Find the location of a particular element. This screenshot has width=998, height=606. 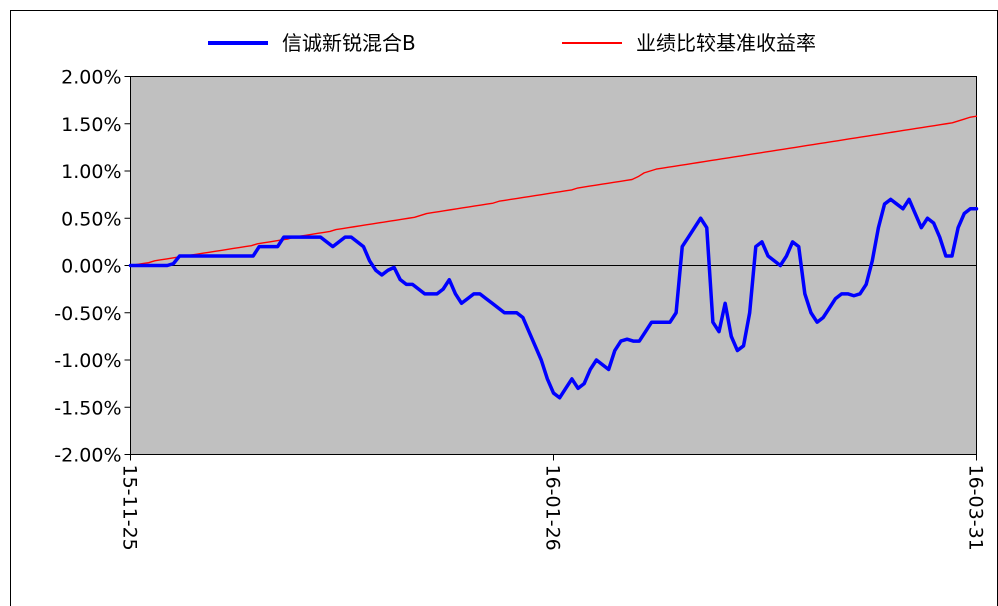

x-axis: 15-11-25 16-01-26 16-03-31 is located at coordinates (553, 502).